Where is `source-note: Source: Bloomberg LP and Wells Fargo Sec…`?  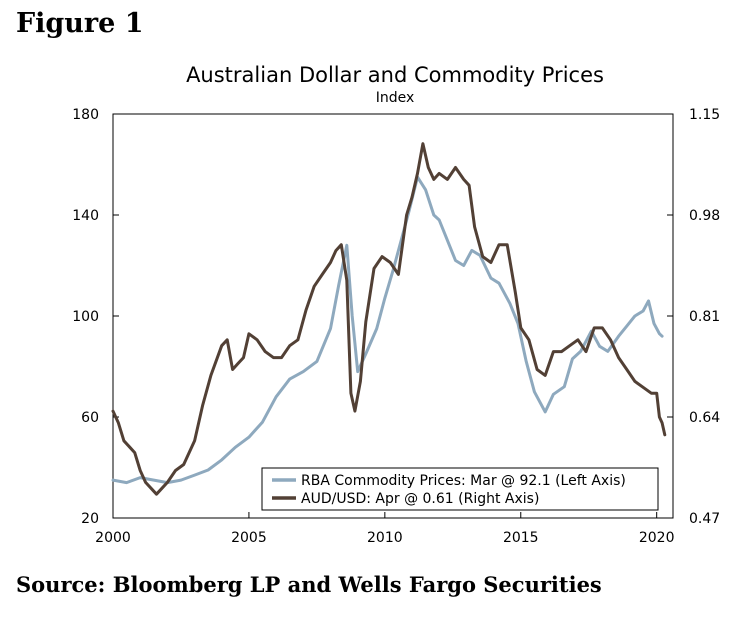
source-note: Source: Bloomberg LP and Wells Fargo Sec… is located at coordinates (309, 584).